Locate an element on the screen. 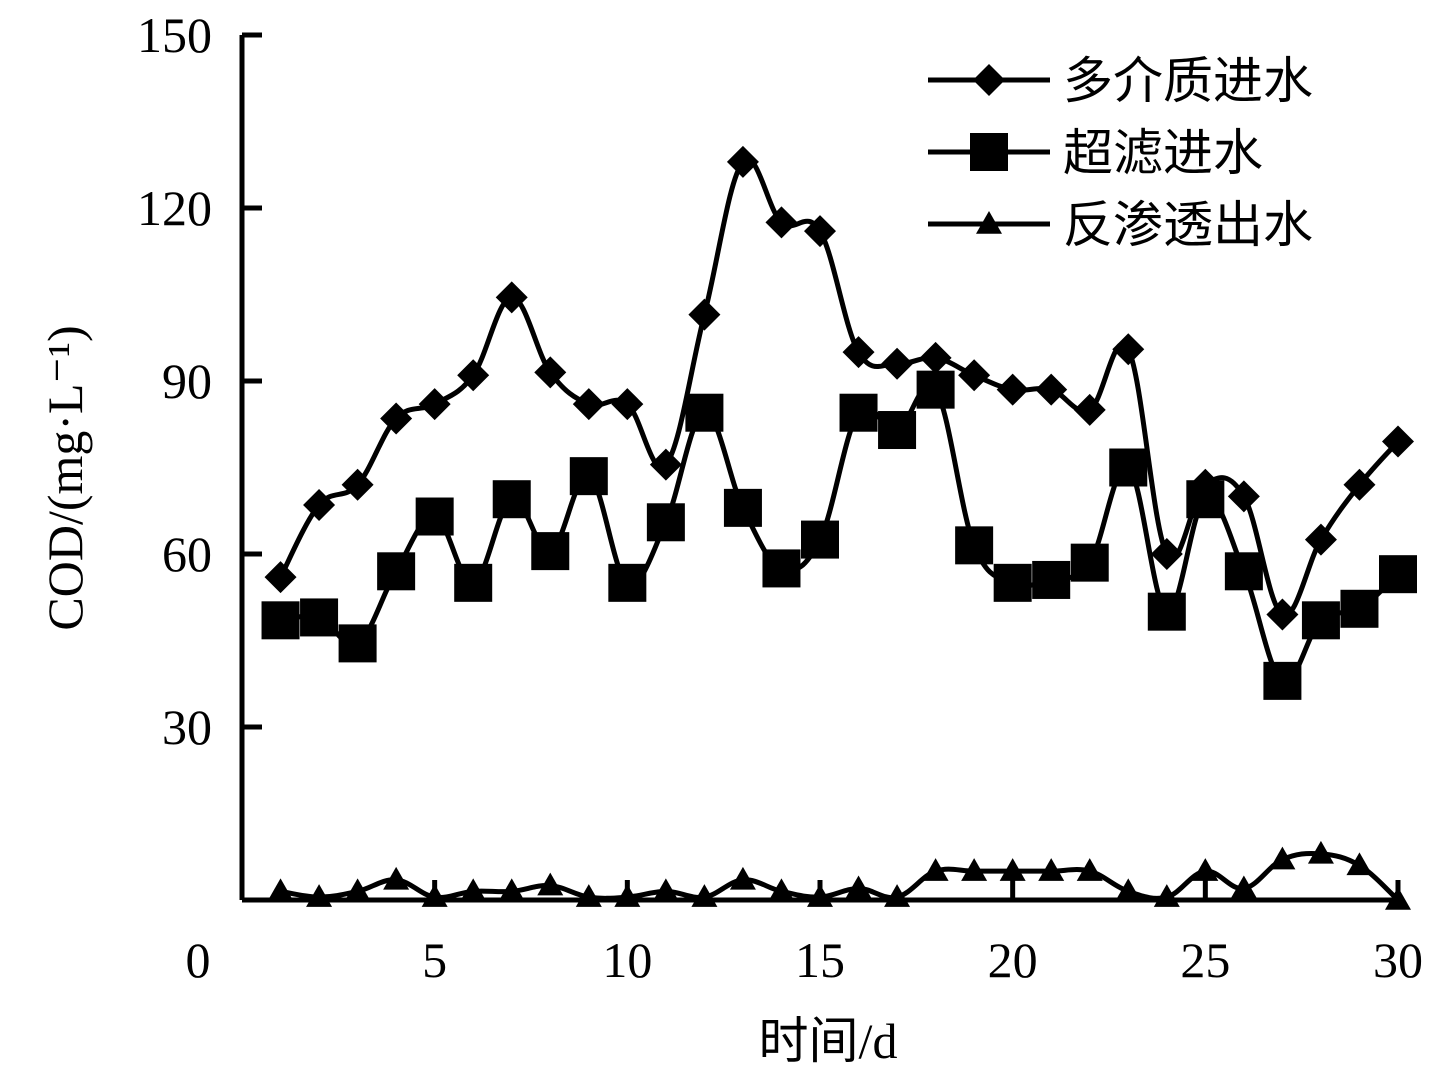 Image resolution: width=1435 pixels, height=1080 pixels. x-axis-title: 时间/d is located at coordinates (828, 1041).